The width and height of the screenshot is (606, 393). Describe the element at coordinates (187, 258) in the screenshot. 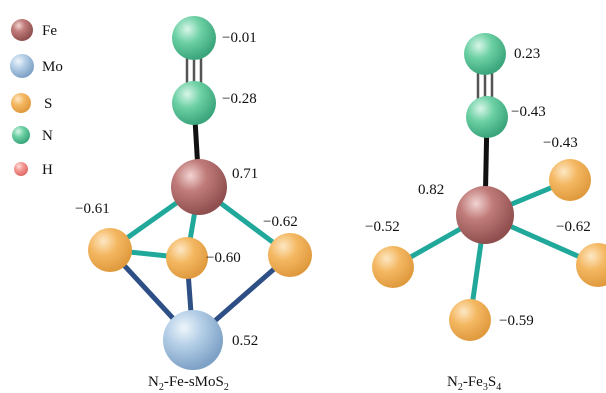

I see `left-s-center-atom` at that location.